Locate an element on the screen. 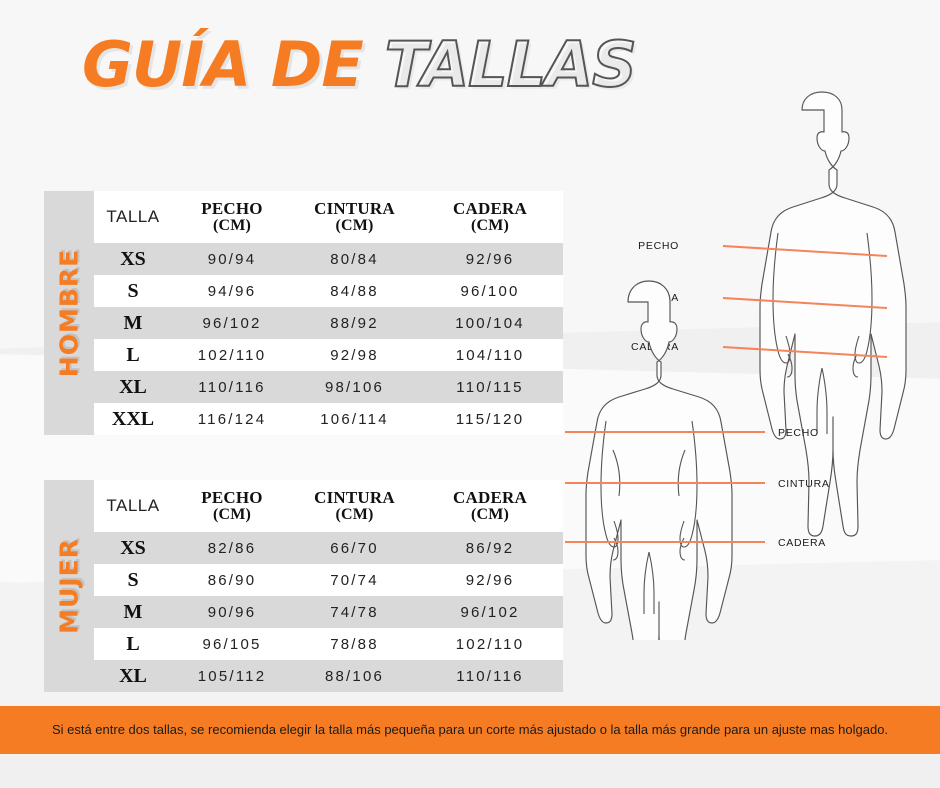 The width and height of the screenshot is (940, 788). title-secondary: TALLAS is located at coordinates (511, 64).